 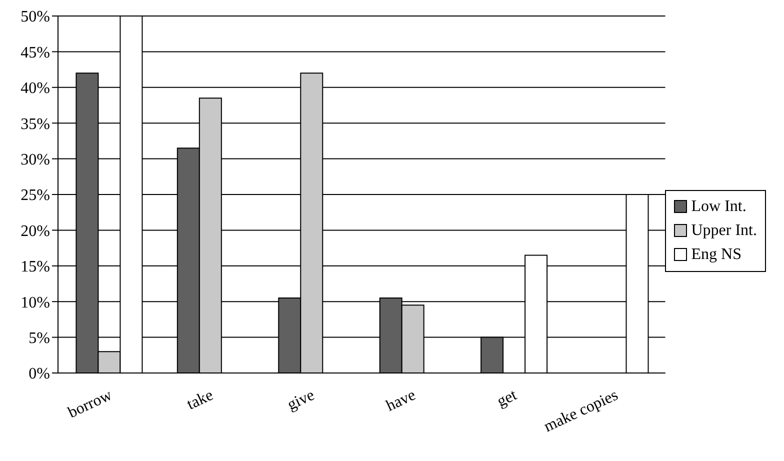 What do you see at coordinates (39, 374) in the screenshot?
I see `y-tick-label: 0%` at bounding box center [39, 374].